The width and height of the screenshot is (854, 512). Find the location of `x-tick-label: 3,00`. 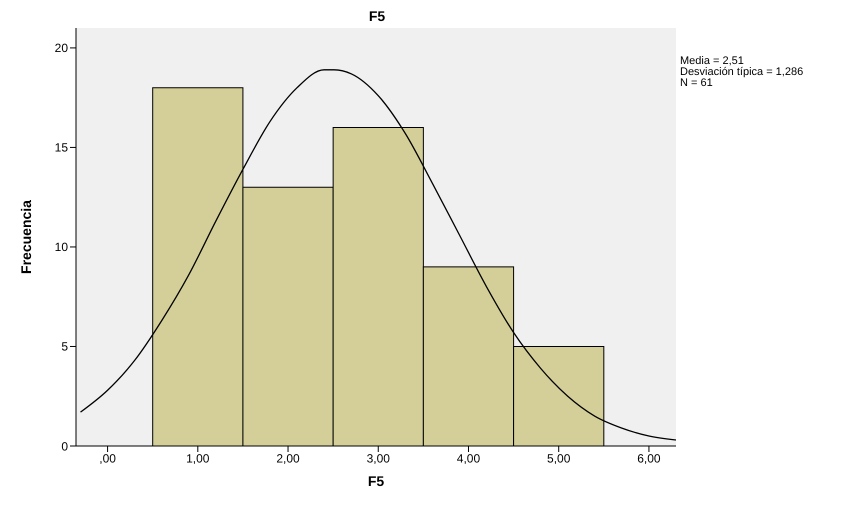

x-tick-label: 3,00 is located at coordinates (378, 459).